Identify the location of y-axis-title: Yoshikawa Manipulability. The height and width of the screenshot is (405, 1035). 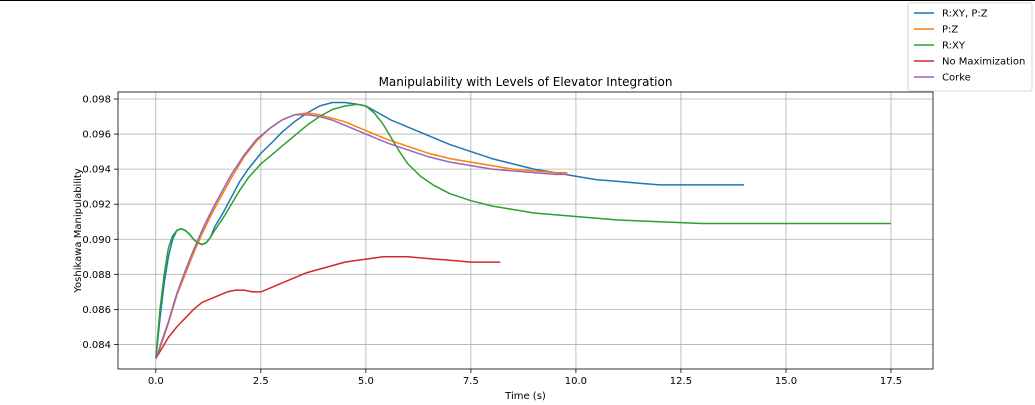
(78, 231).